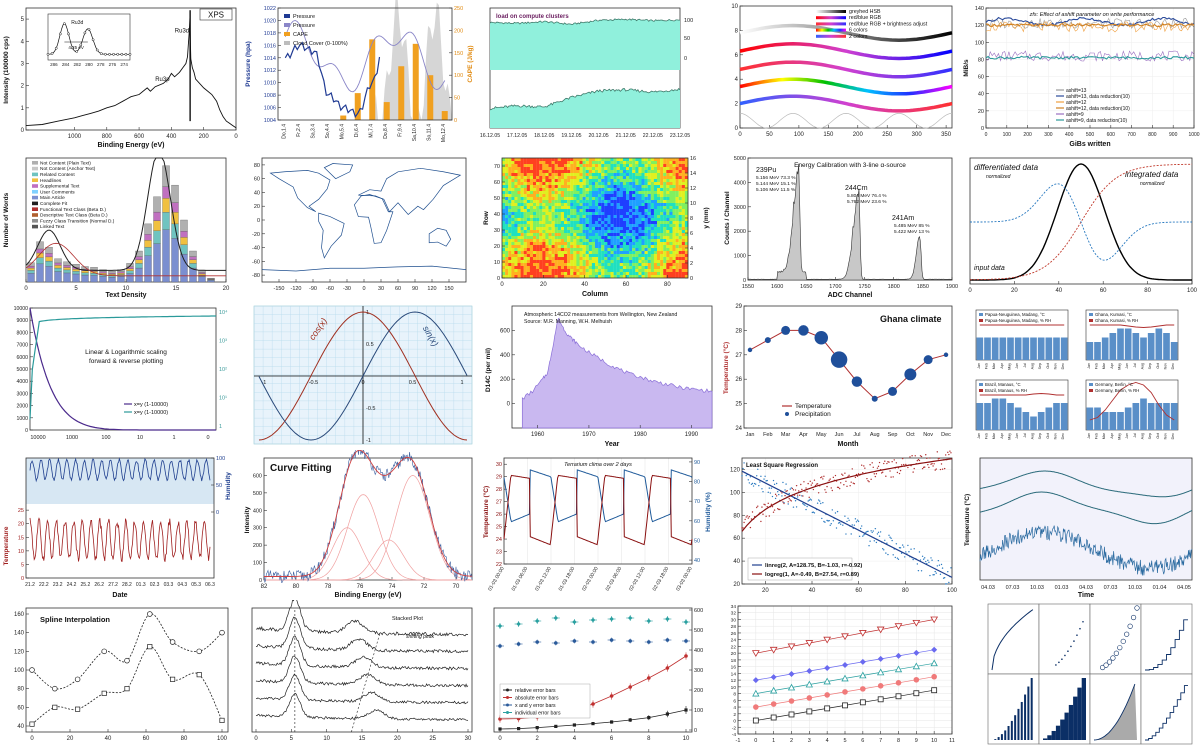  What do you see at coordinates (455, 121) in the screenshot?
I see `y-tick-label: 0` at bounding box center [455, 121].